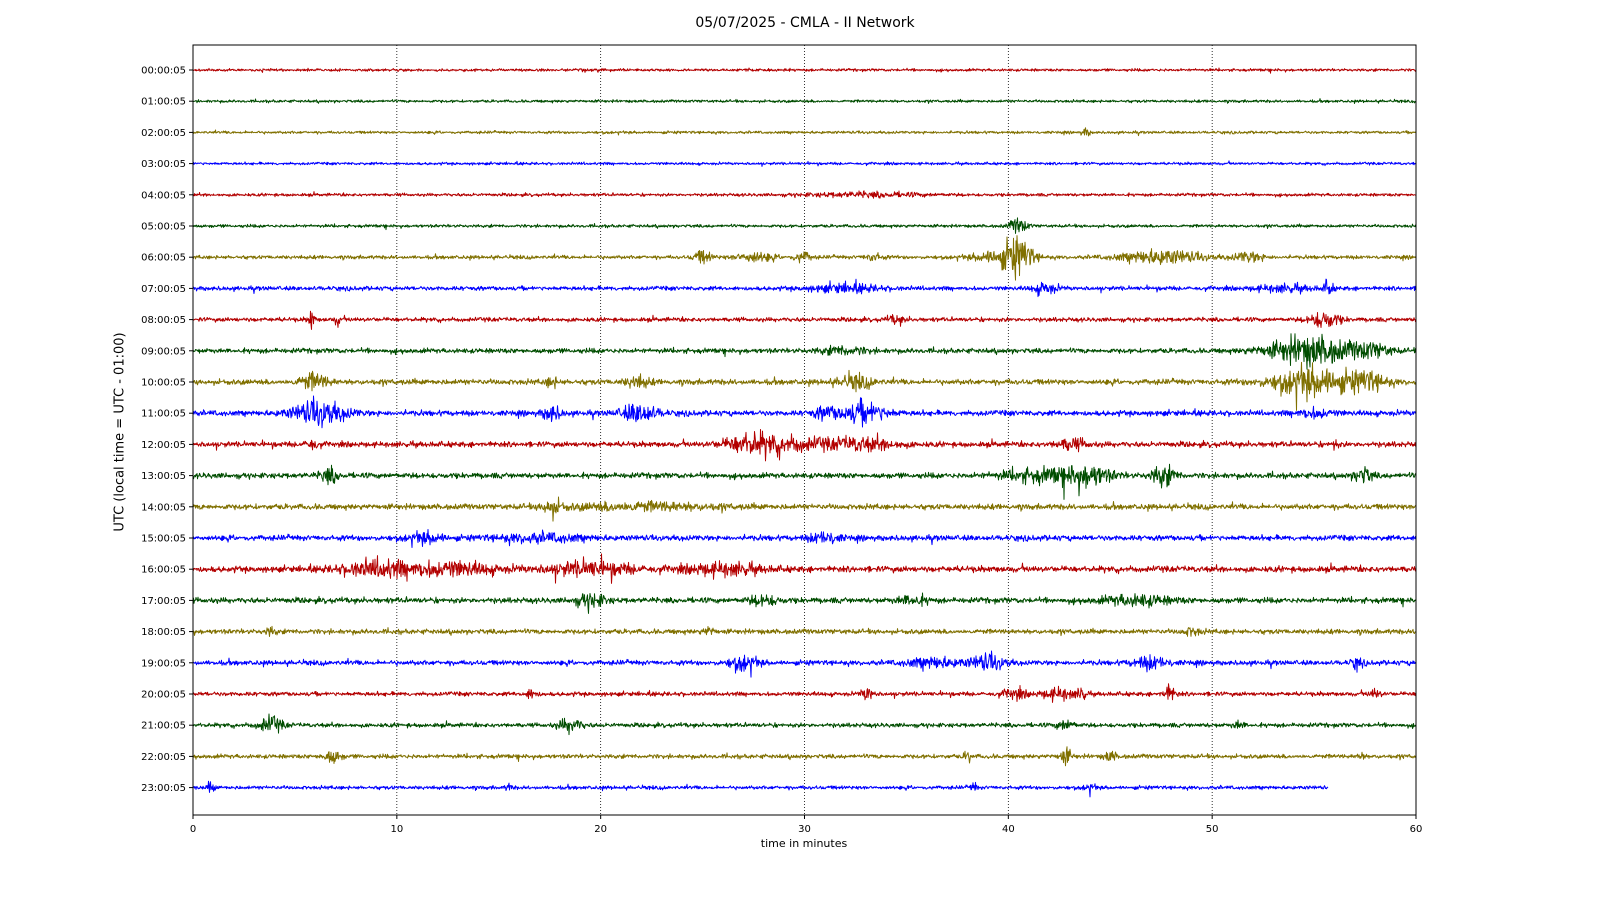  I want to click on y-tick-label-6: 06:00:05, so click(163, 258).